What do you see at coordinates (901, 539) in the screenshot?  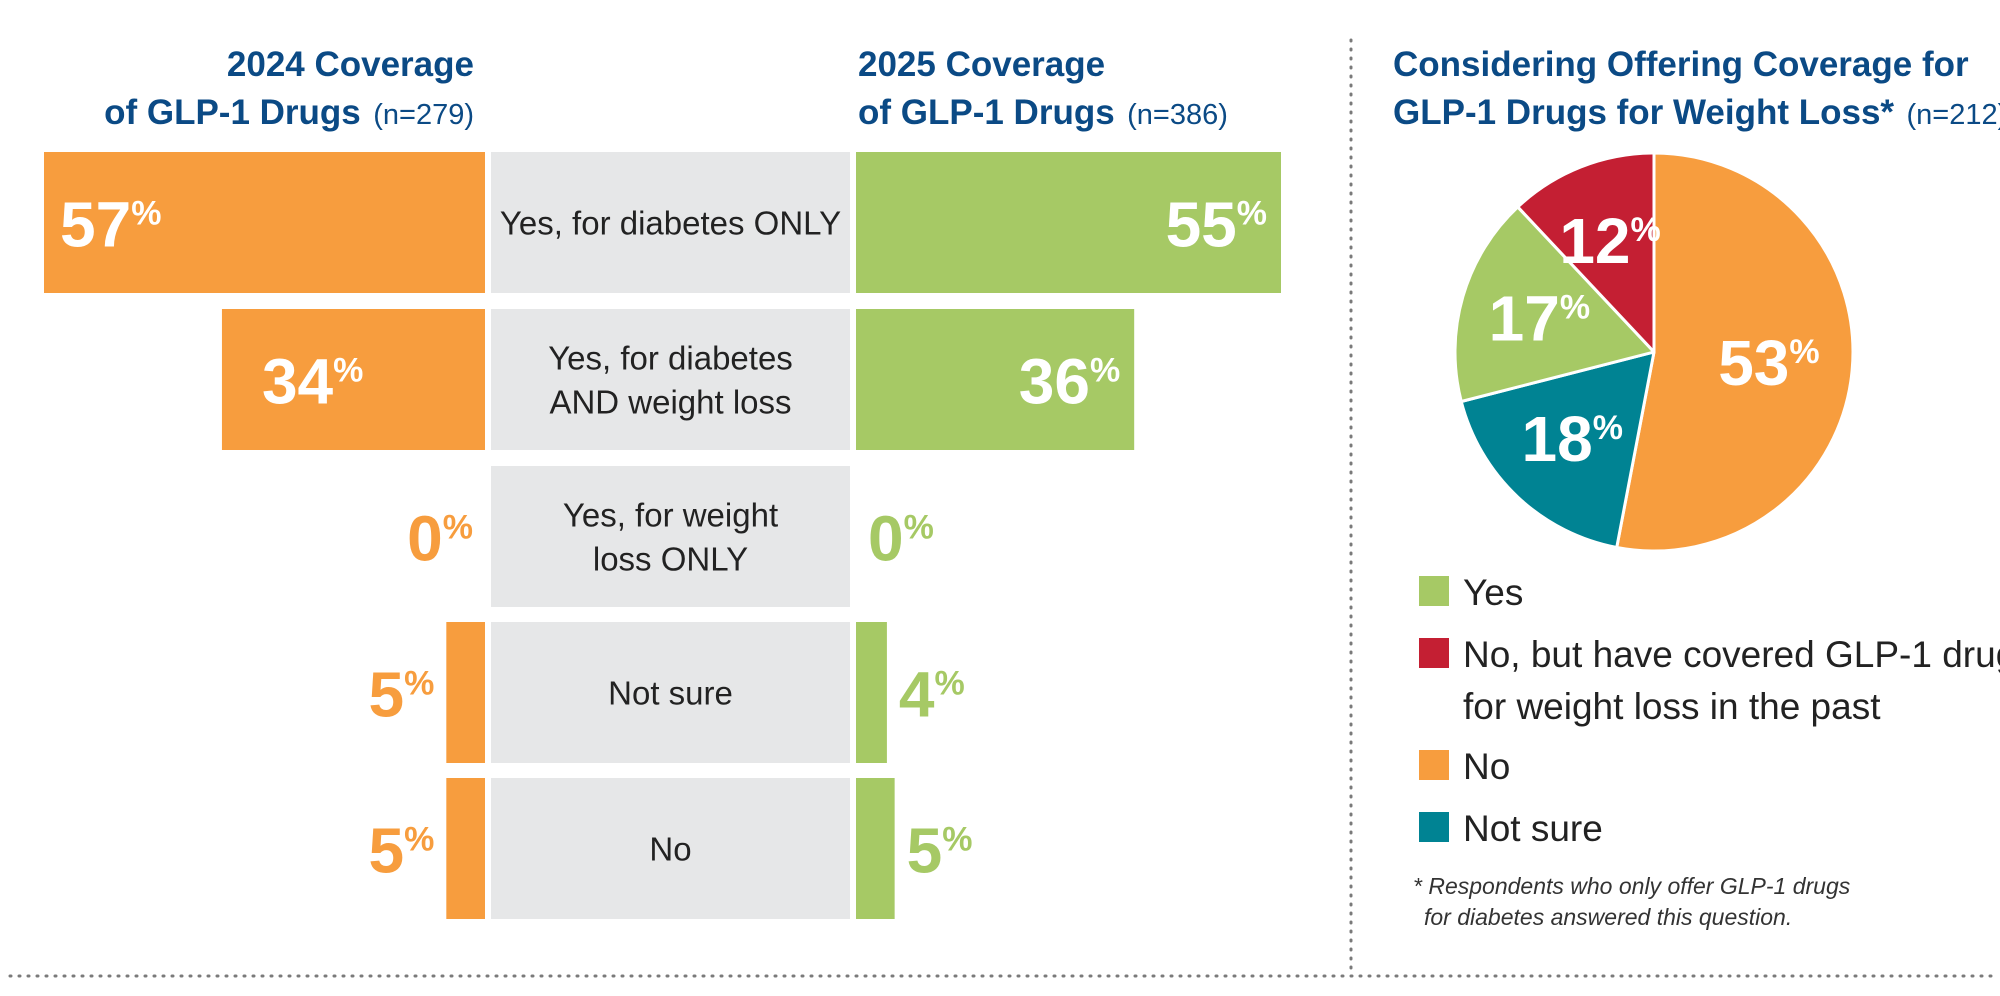 I see `bar-2025-value-label: 0%` at bounding box center [901, 539].